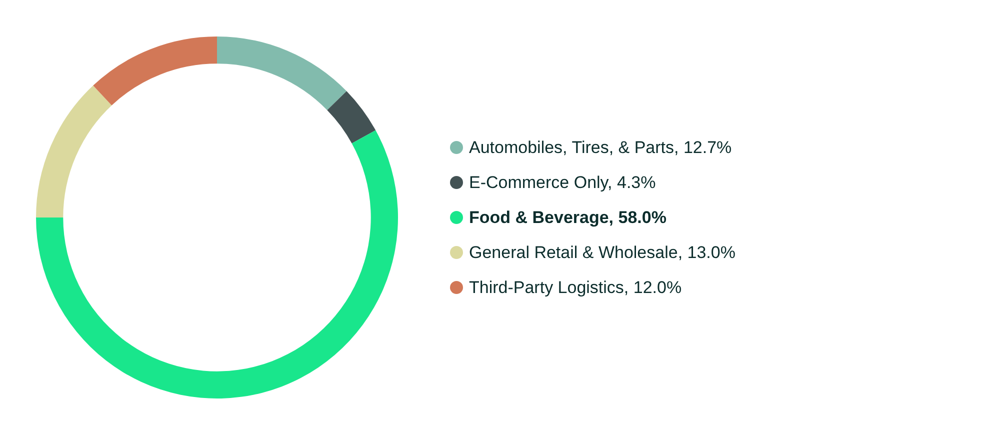 The height and width of the screenshot is (435, 1000). Describe the element at coordinates (562, 182) in the screenshot. I see `legend-label: E-Commerce Only, 4.3%` at that location.